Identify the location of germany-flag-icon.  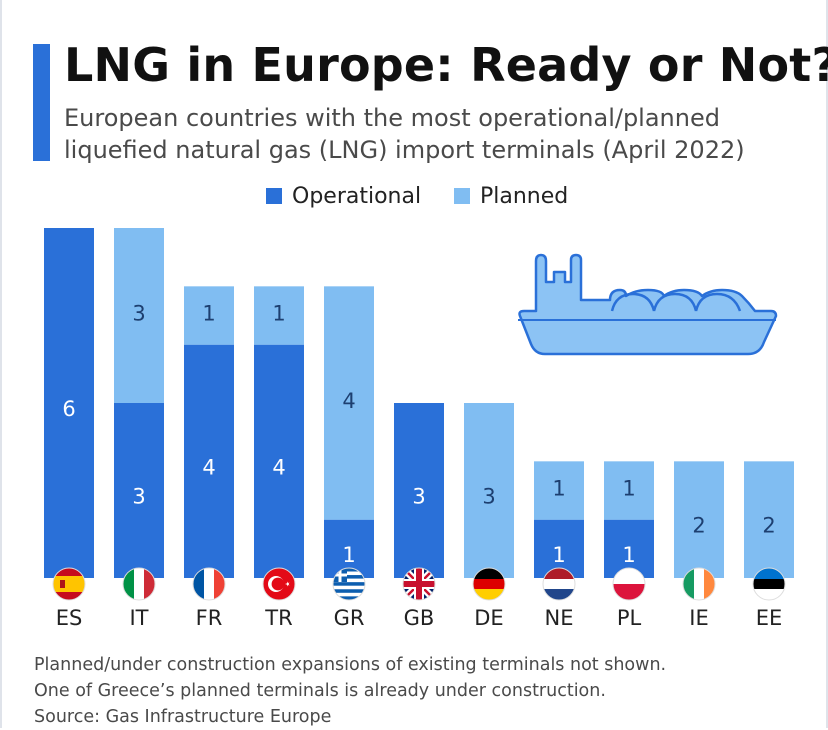
(489, 584).